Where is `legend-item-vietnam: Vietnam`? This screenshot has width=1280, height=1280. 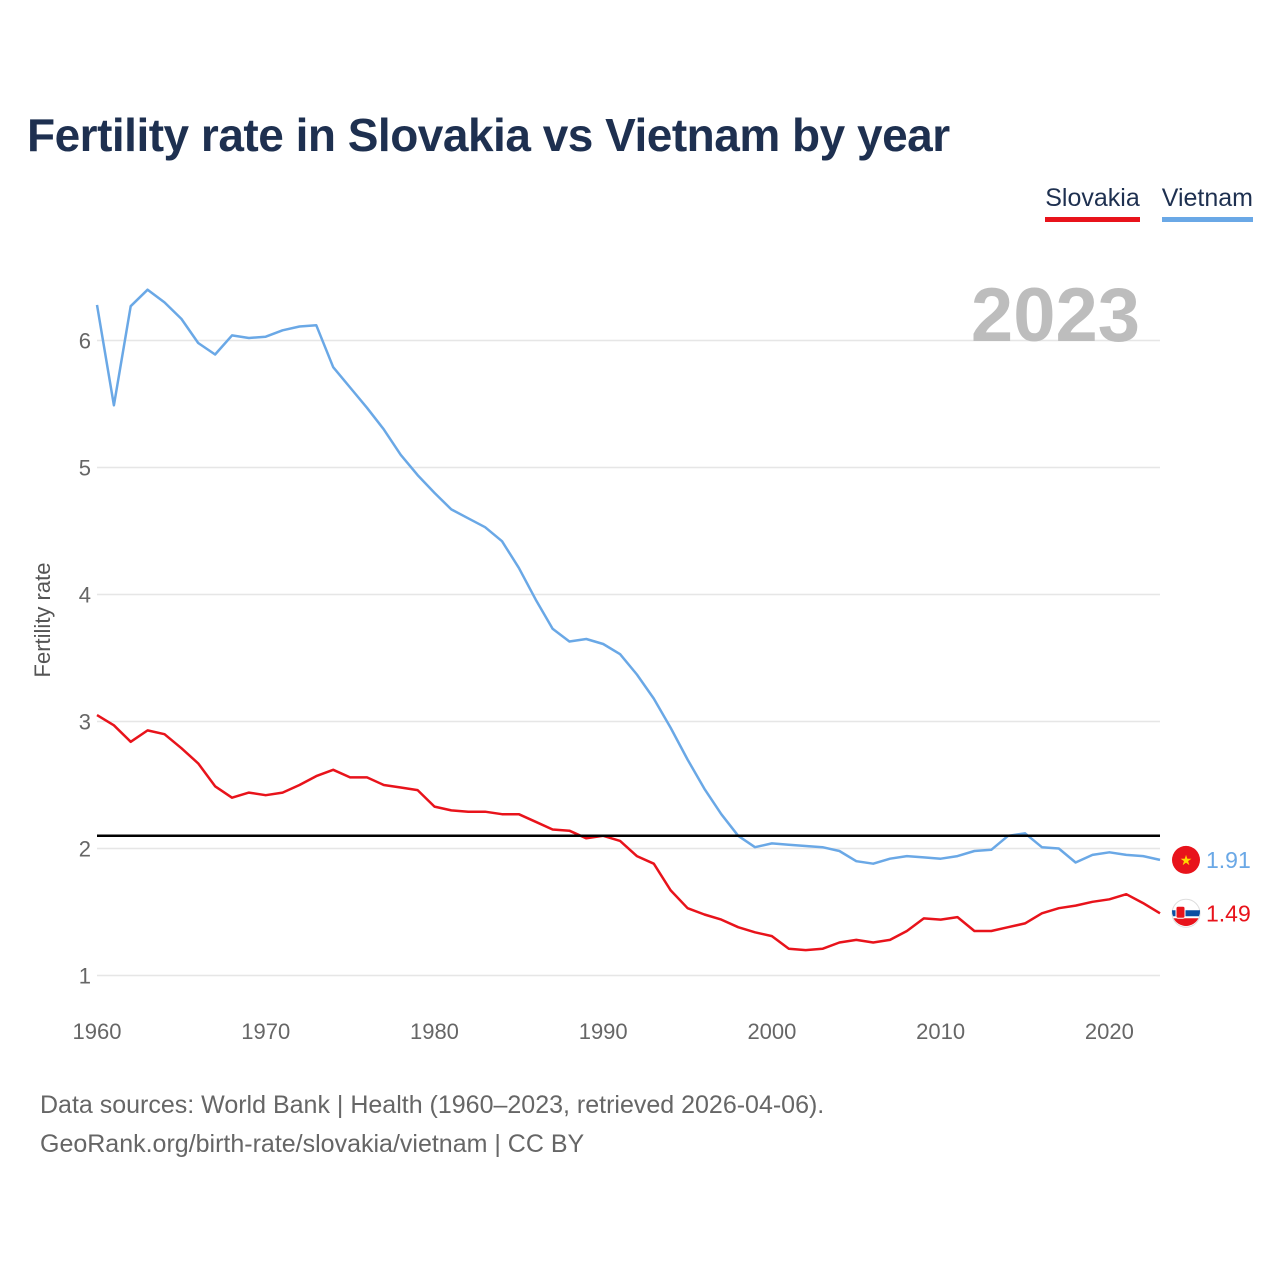 legend-item-vietnam: Vietnam is located at coordinates (1207, 203).